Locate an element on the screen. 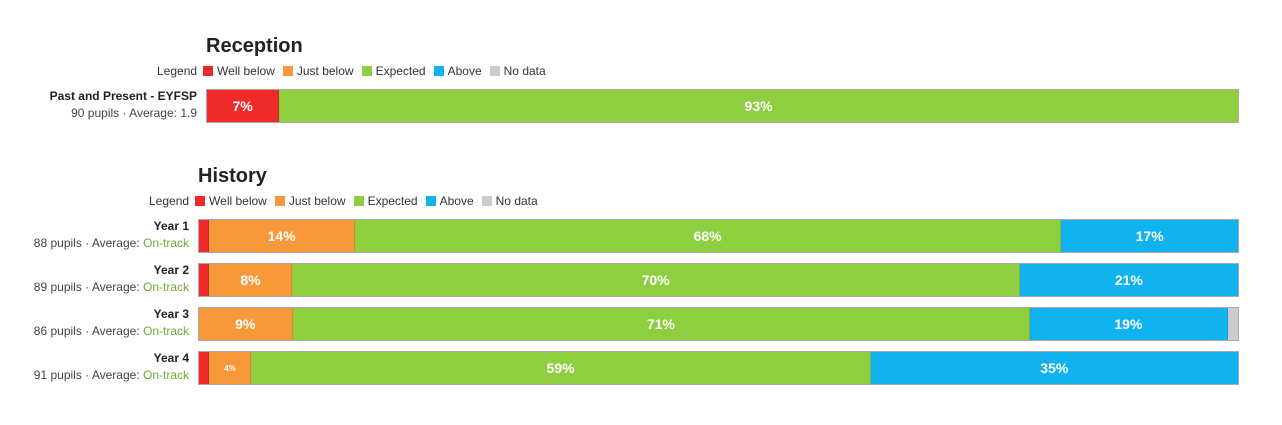 This screenshot has height=425, width=1282. year-2-row-label: Year 2 89 pupils · Average: On-track is located at coordinates (111, 279).